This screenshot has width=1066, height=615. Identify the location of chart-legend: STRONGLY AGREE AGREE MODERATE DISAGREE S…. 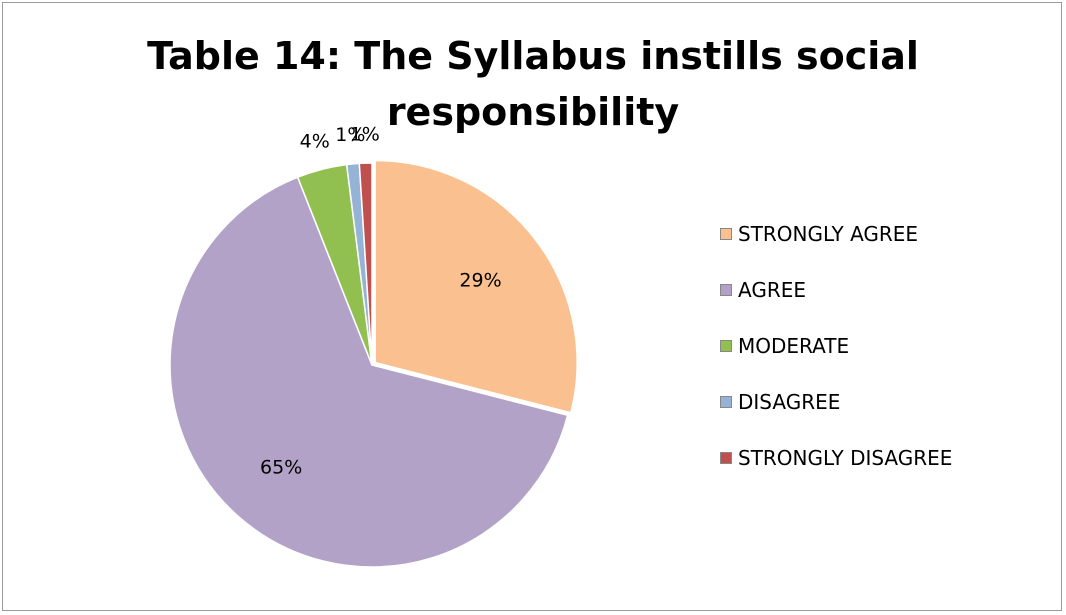
(836, 346).